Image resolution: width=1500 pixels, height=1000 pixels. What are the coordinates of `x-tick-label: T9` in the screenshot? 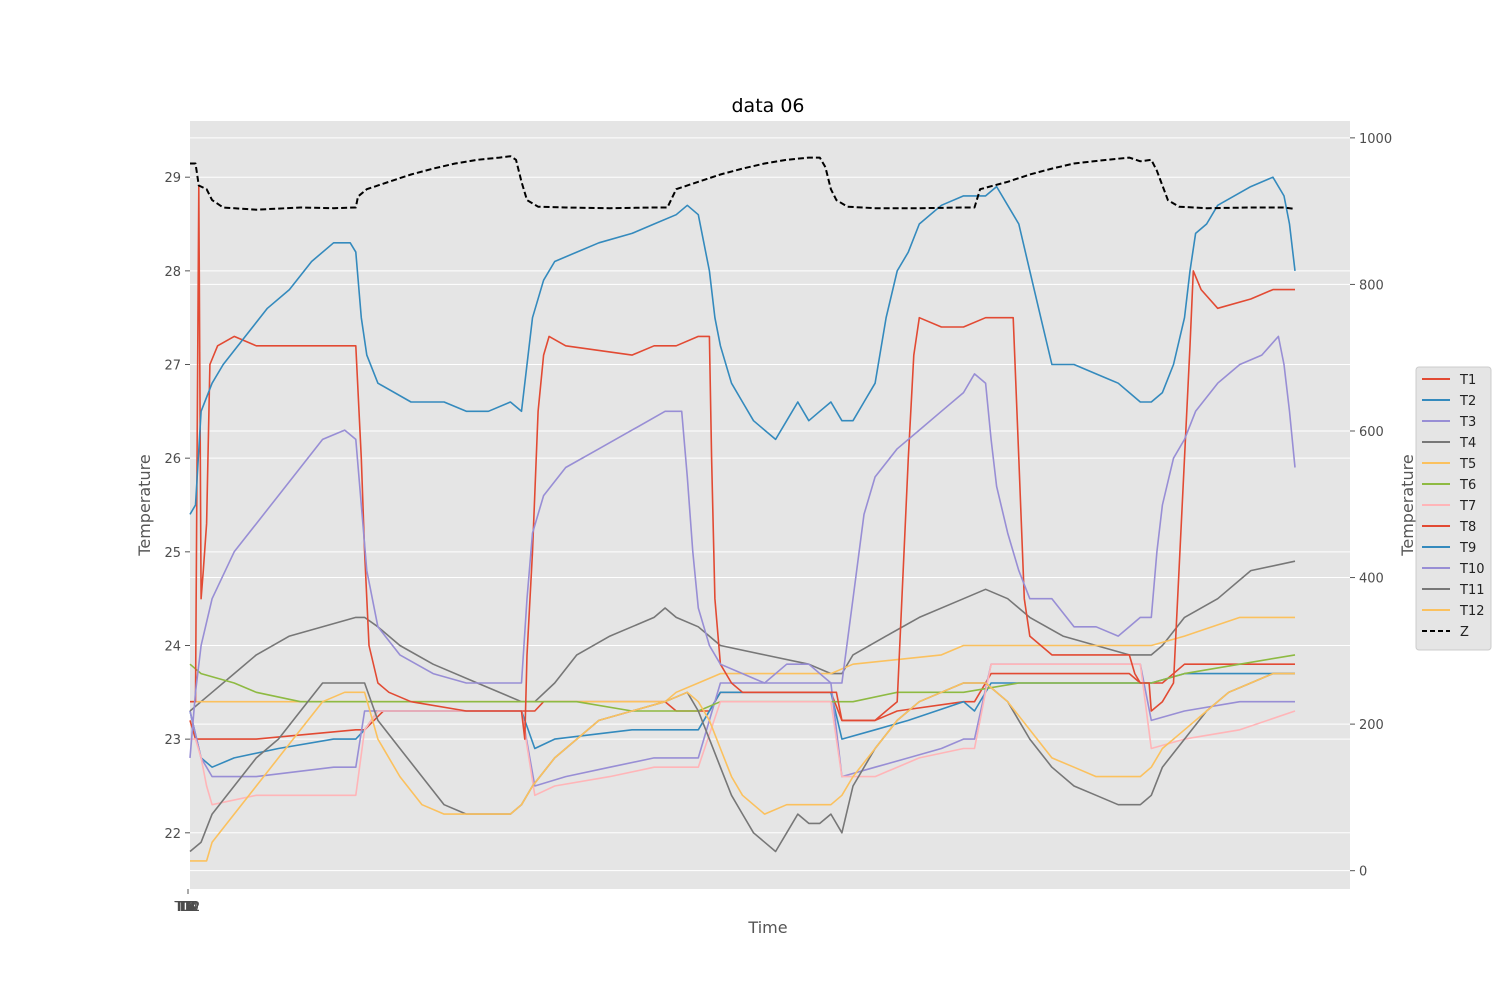 It's located at (185, 907).